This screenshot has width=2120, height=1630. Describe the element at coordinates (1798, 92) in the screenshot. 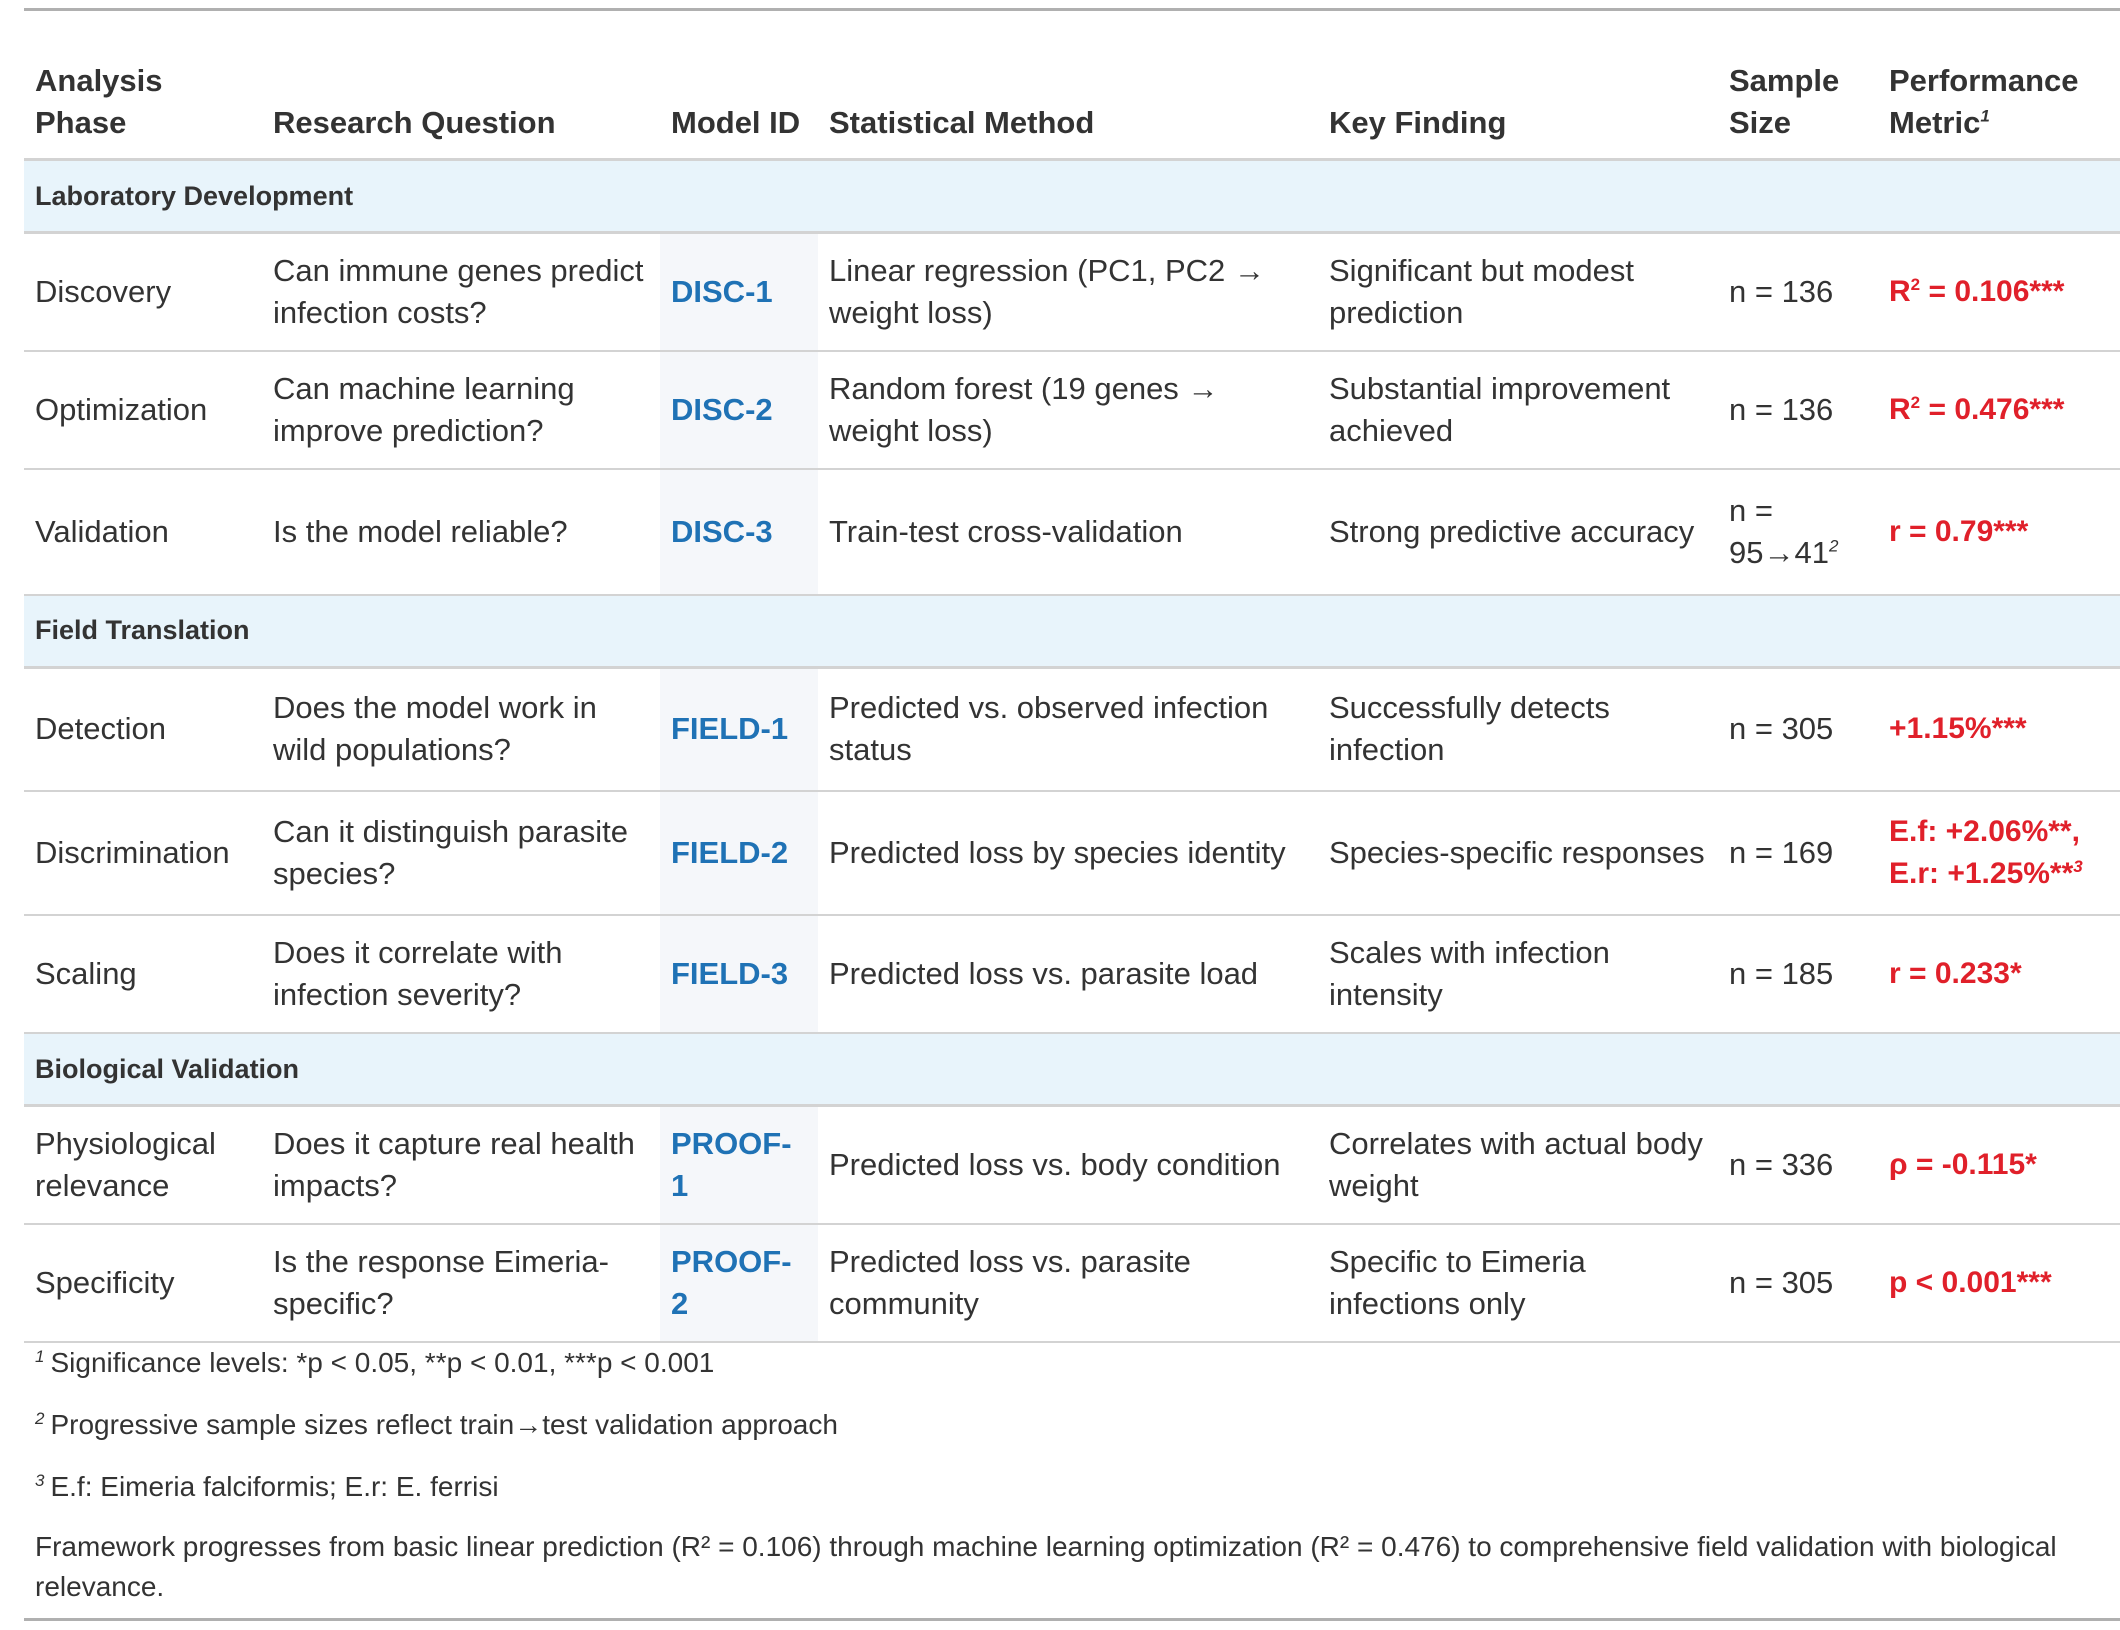

I see `header-sample-size: Sample Size` at that location.